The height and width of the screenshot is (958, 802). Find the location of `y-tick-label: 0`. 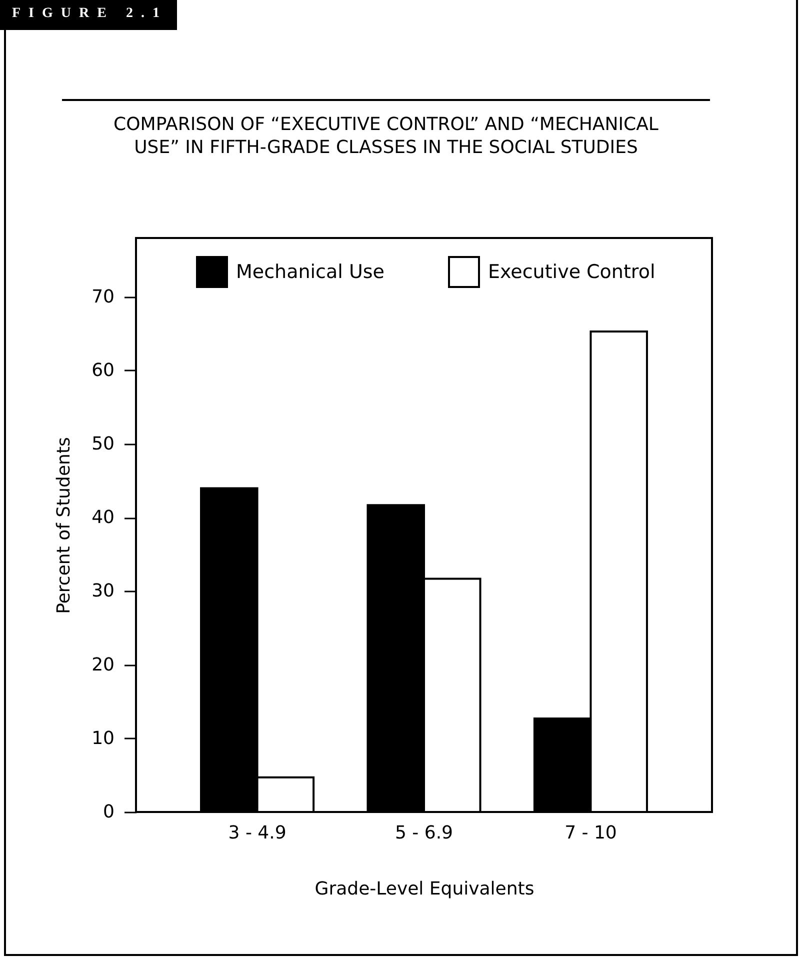

y-tick-label: 0 is located at coordinates (108, 812).